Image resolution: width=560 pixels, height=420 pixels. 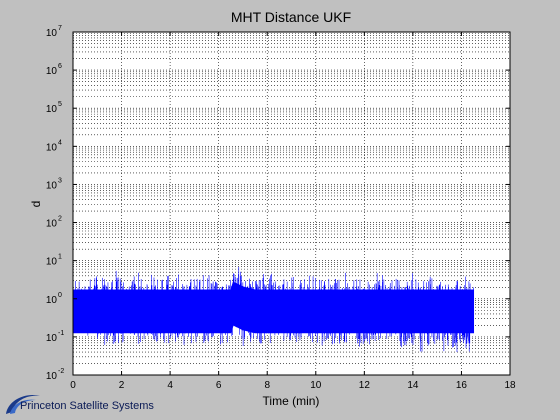 I want to click on y-tick-exponent: 3, so click(x=60, y=180).